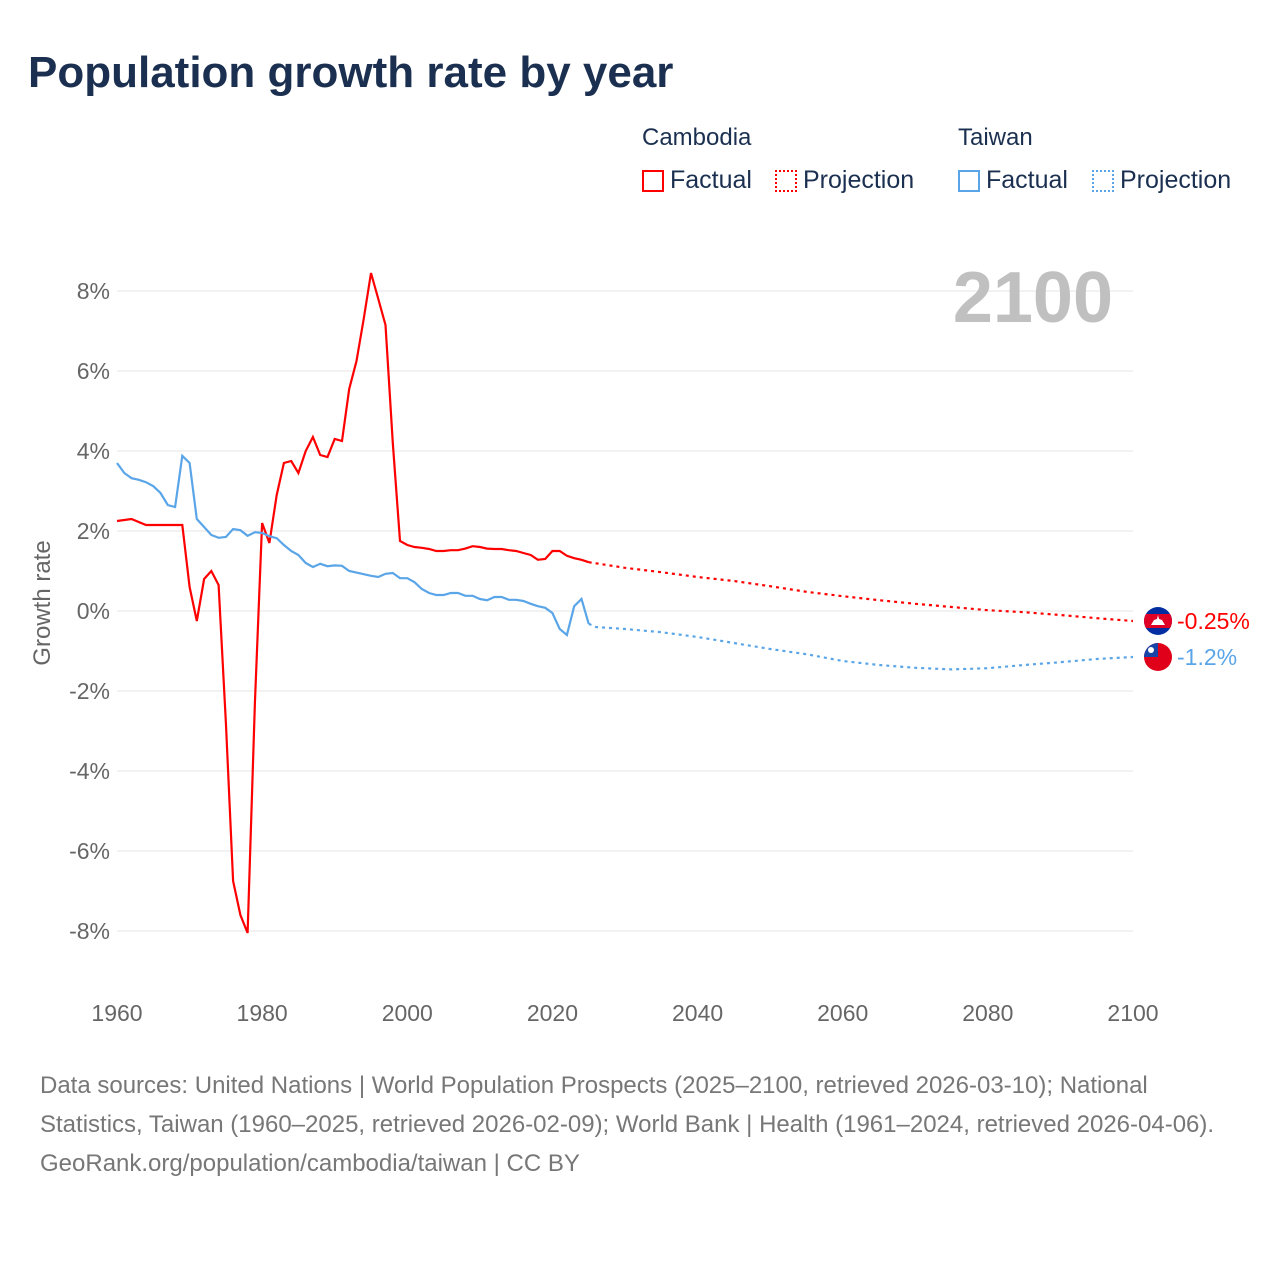 This screenshot has width=1280, height=1280. What do you see at coordinates (89, 771) in the screenshot?
I see `y-tick-label: -4%` at bounding box center [89, 771].